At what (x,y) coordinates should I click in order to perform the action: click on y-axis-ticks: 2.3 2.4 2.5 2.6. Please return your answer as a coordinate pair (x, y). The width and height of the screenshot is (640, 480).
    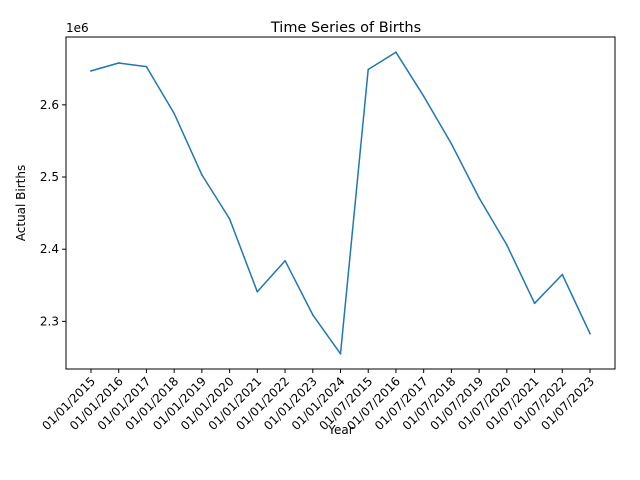
    Looking at the image, I should click on (53, 213).